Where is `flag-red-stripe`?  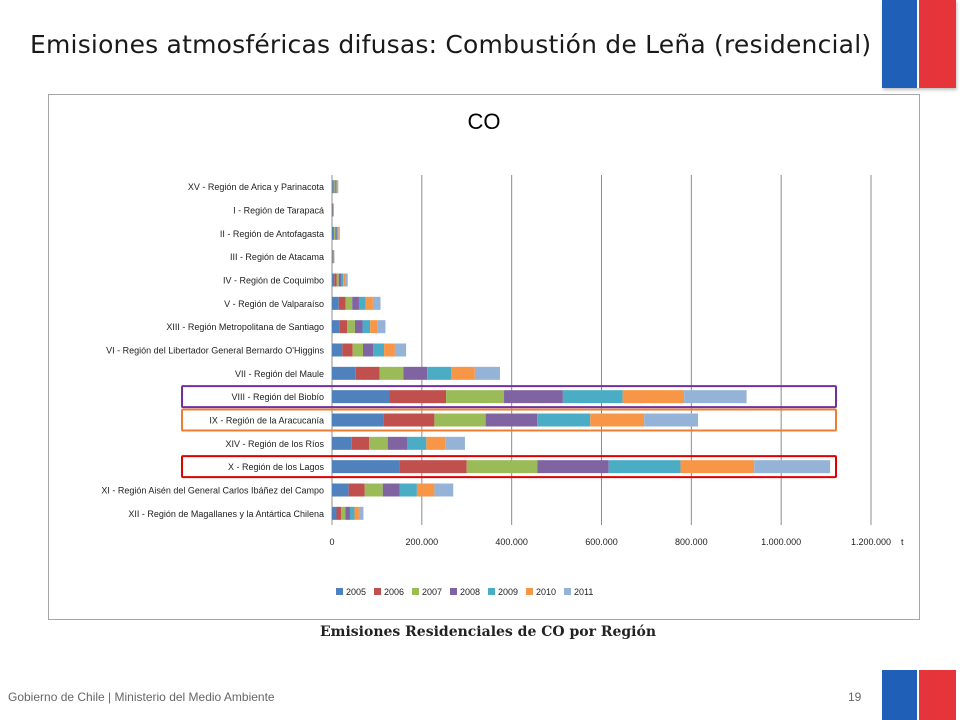 flag-red-stripe is located at coordinates (937, 44).